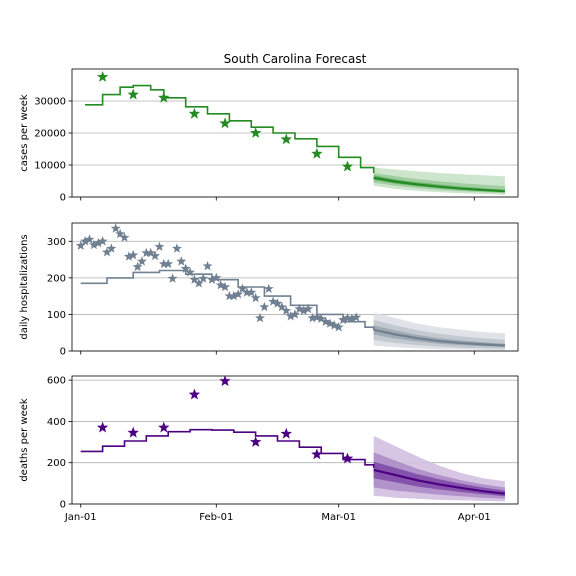 This screenshot has height=576, width=576. Describe the element at coordinates (50, 166) in the screenshot. I see `y-tick-label: 10000` at that location.